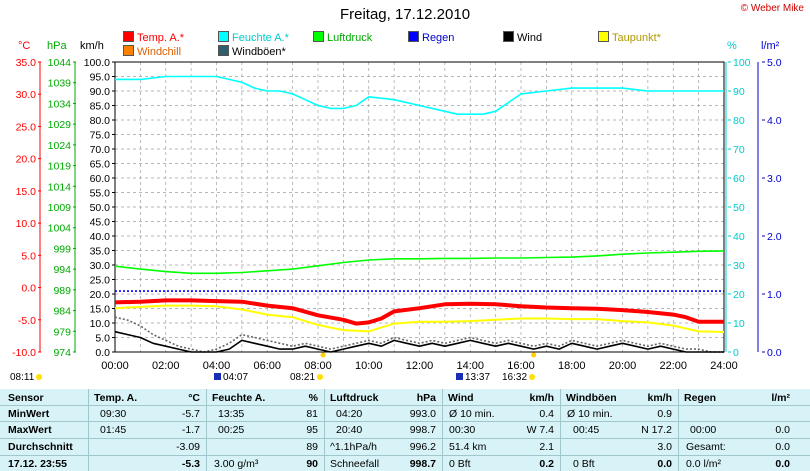 The image size is (810, 471). I want to click on humidity-tick-label: 80, so click(739, 121).